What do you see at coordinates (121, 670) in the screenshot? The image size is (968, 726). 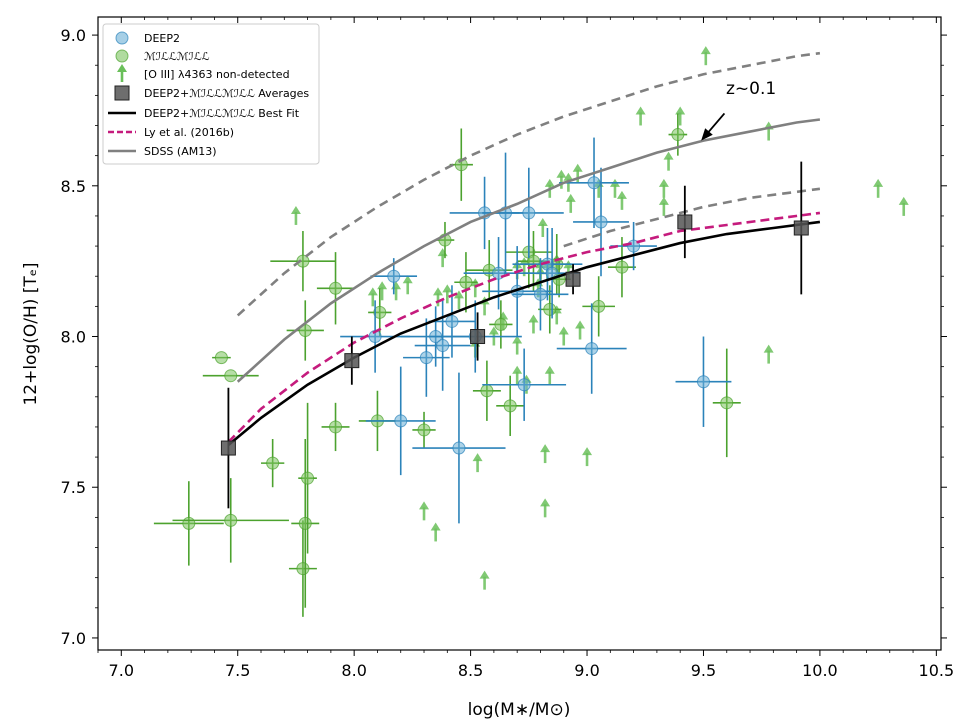 I see `x-tick-label: 7.0` at bounding box center [121, 670].